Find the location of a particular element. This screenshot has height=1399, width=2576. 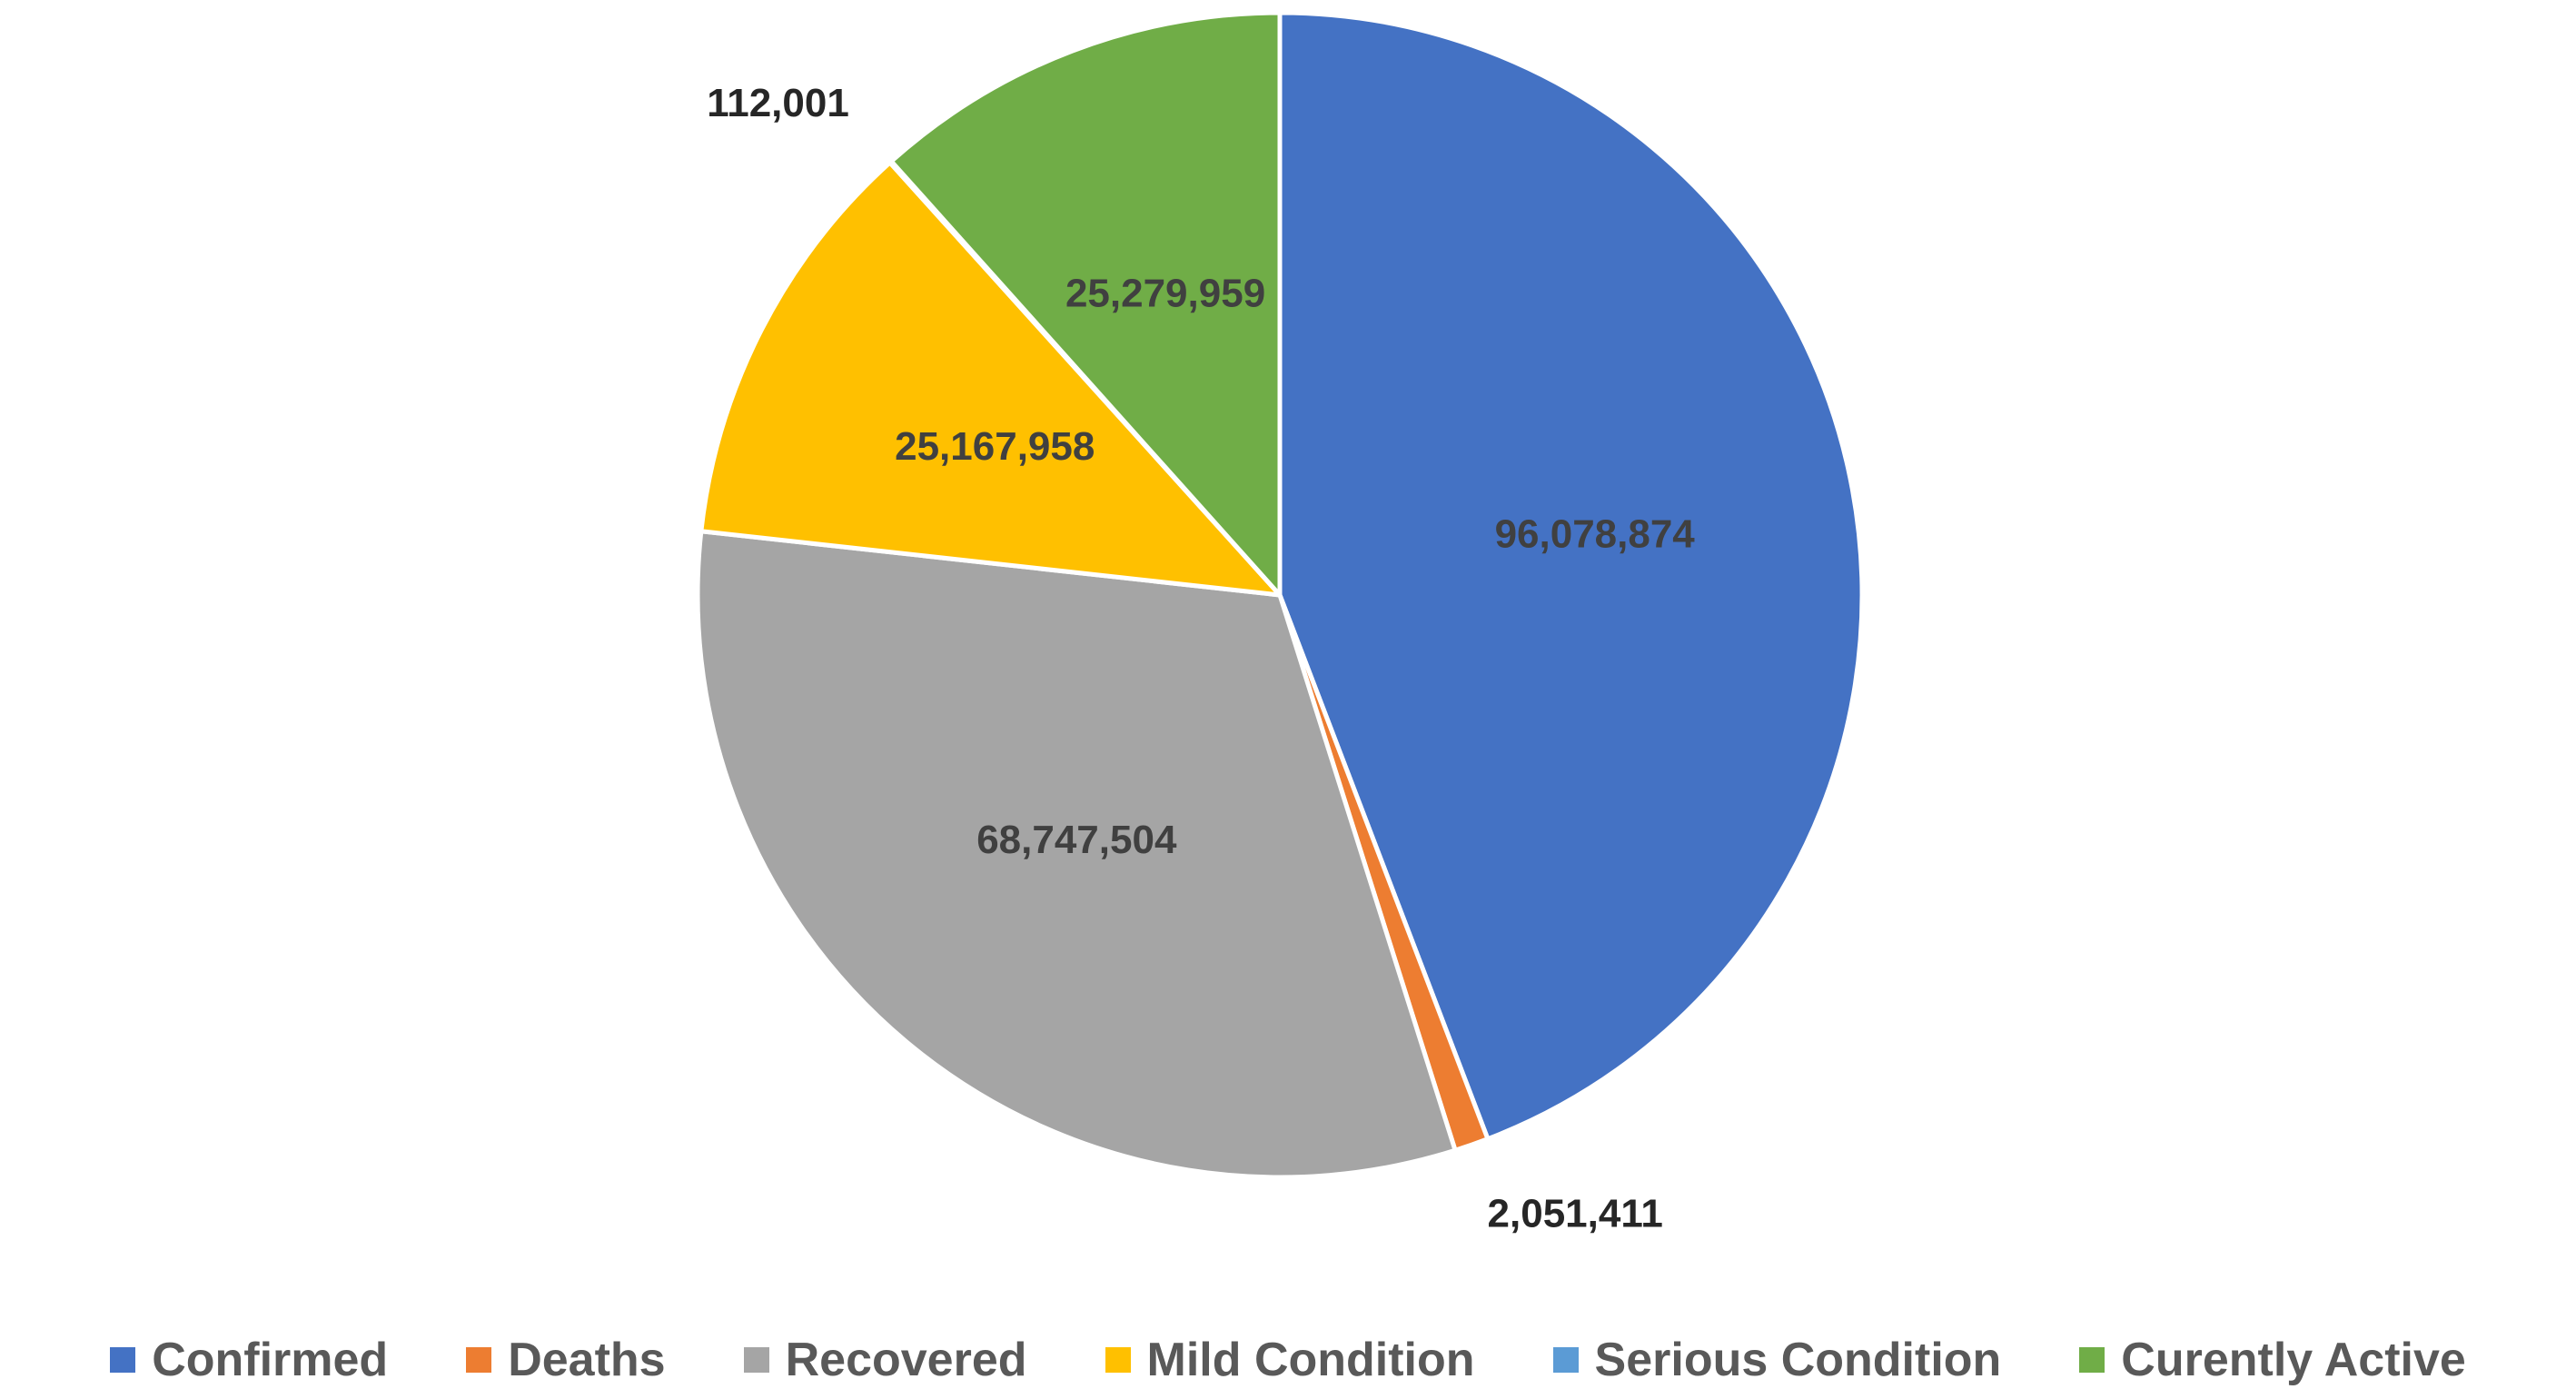

data-label-curently-active: 25,279,959 is located at coordinates (1165, 293).